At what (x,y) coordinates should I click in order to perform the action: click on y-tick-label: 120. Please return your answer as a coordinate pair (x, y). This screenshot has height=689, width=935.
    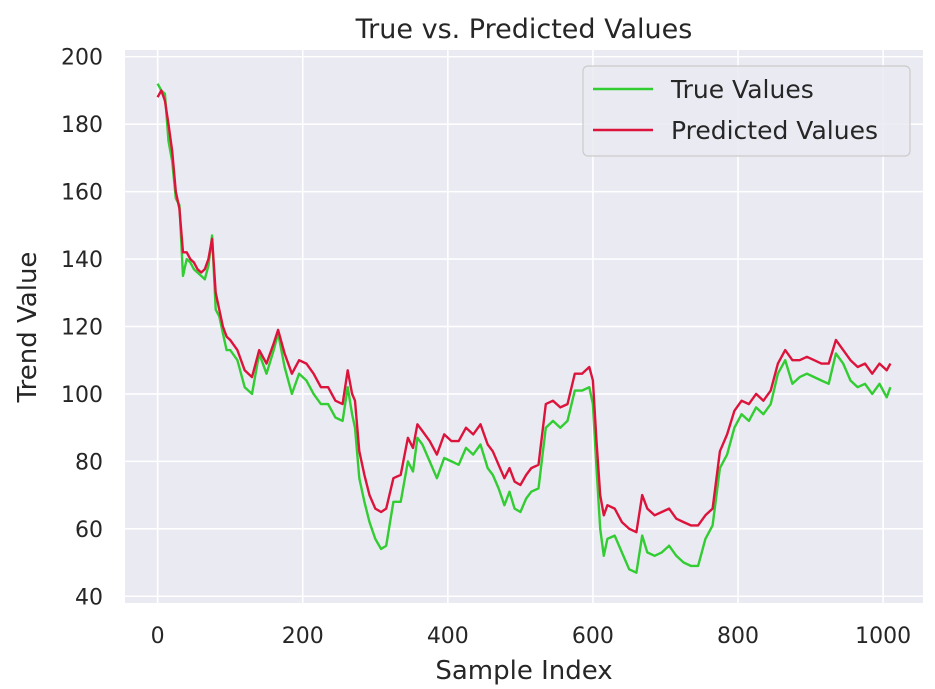
    Looking at the image, I should click on (82, 328).